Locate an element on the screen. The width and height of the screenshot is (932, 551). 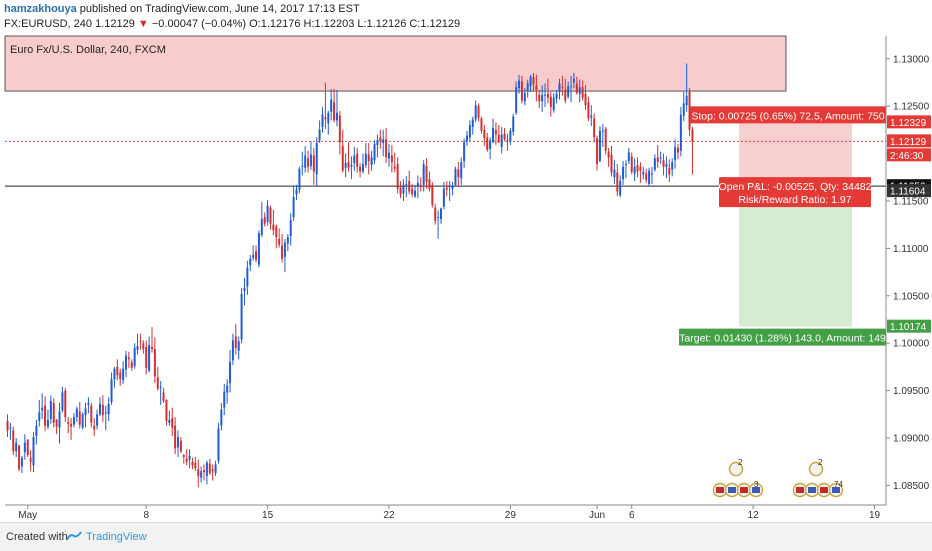
price-tick-label: 1.11500 is located at coordinates (911, 201).